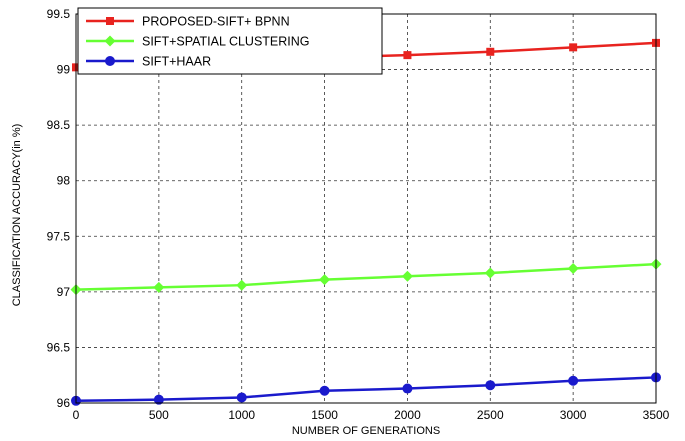 This screenshot has height=441, width=685. What do you see at coordinates (64, 70) in the screenshot?
I see `y-tick-label: 99` at bounding box center [64, 70].